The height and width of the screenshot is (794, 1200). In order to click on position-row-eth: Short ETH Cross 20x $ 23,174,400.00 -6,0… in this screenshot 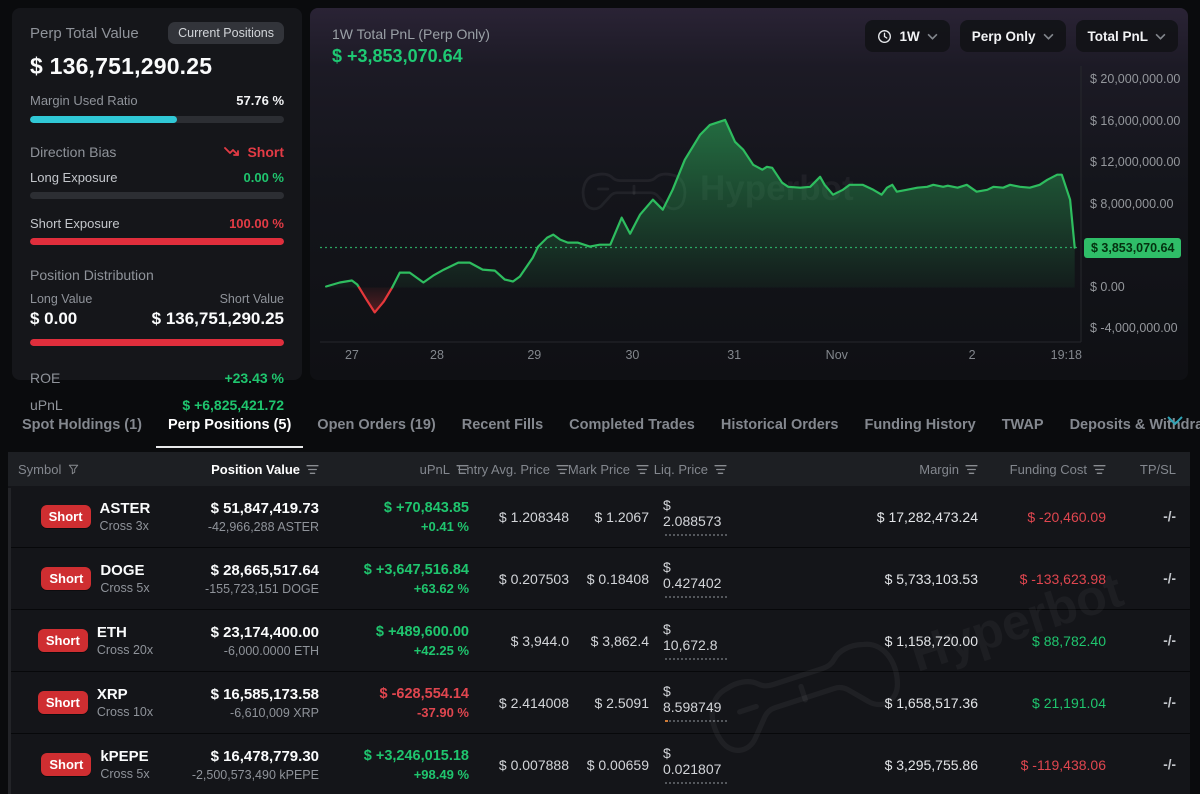, I will do `click(599, 640)`.